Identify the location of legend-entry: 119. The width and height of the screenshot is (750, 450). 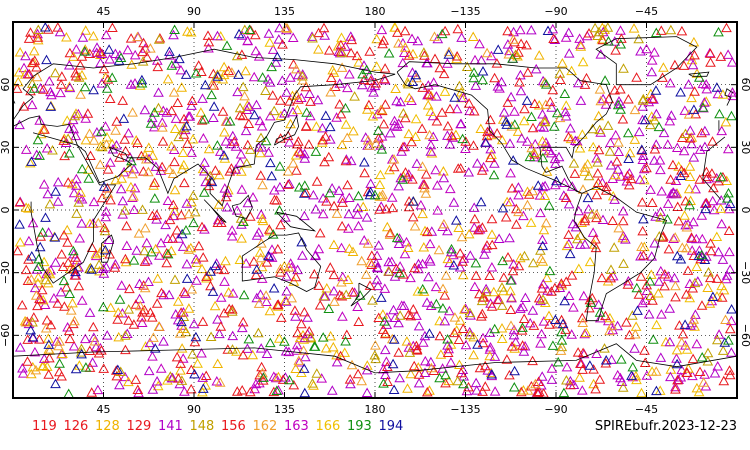
(44, 426).